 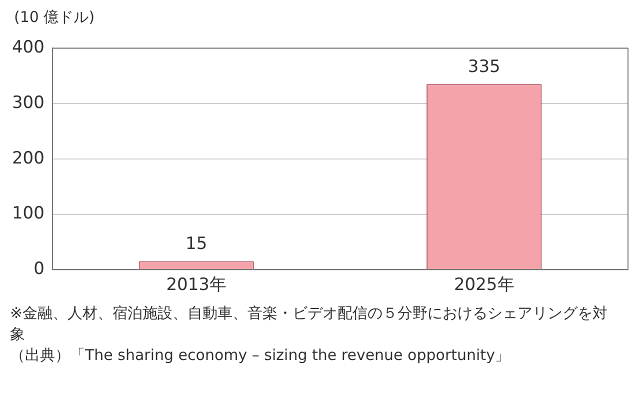 What do you see at coordinates (54, 17) in the screenshot?
I see `y-axis-title: (10 億ドル)` at bounding box center [54, 17].